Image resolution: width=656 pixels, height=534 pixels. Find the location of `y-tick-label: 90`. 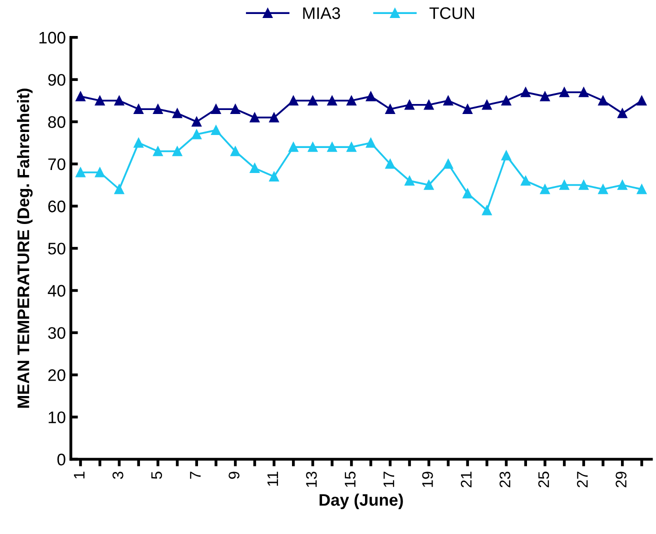

y-tick-label: 90 is located at coordinates (57, 80).